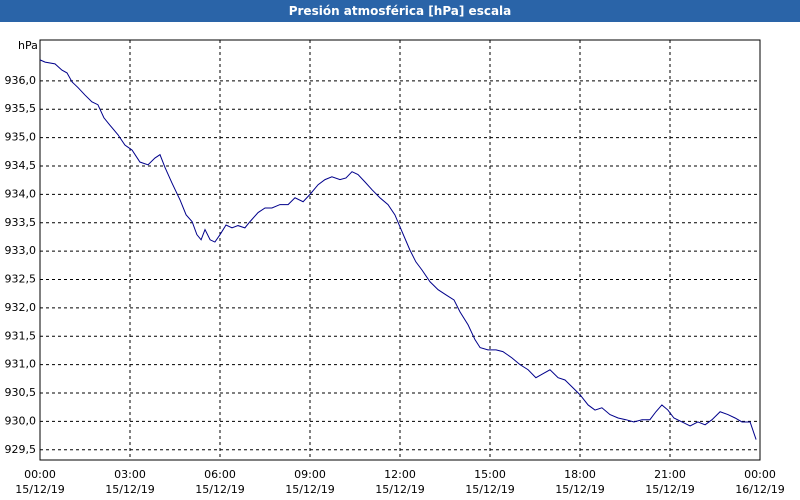 The image size is (800, 500). I want to click on y-unit: hPa, so click(28, 45).